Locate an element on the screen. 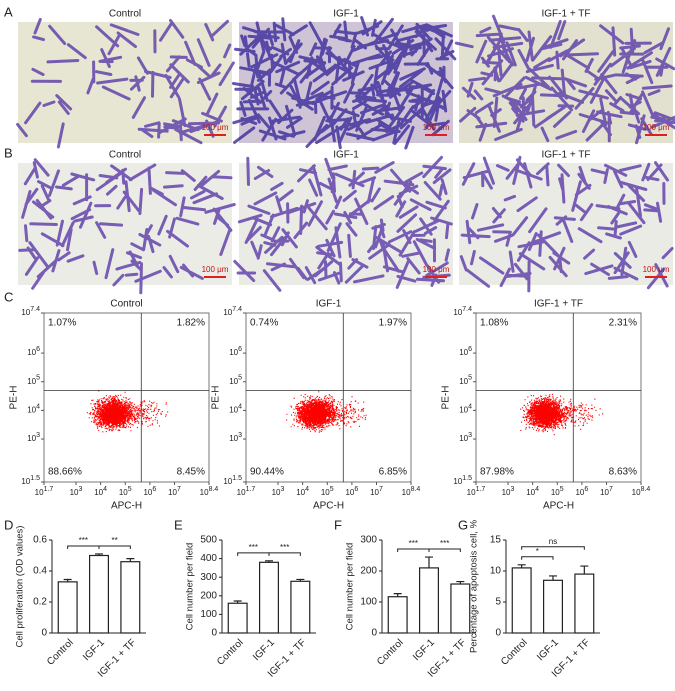 The width and height of the screenshot is (675, 691). panel-letter: B is located at coordinates (8, 152).